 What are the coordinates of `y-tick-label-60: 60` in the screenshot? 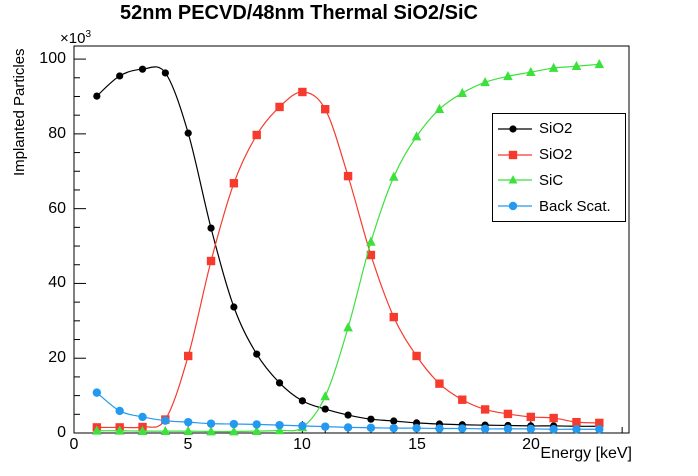 It's located at (57, 208).